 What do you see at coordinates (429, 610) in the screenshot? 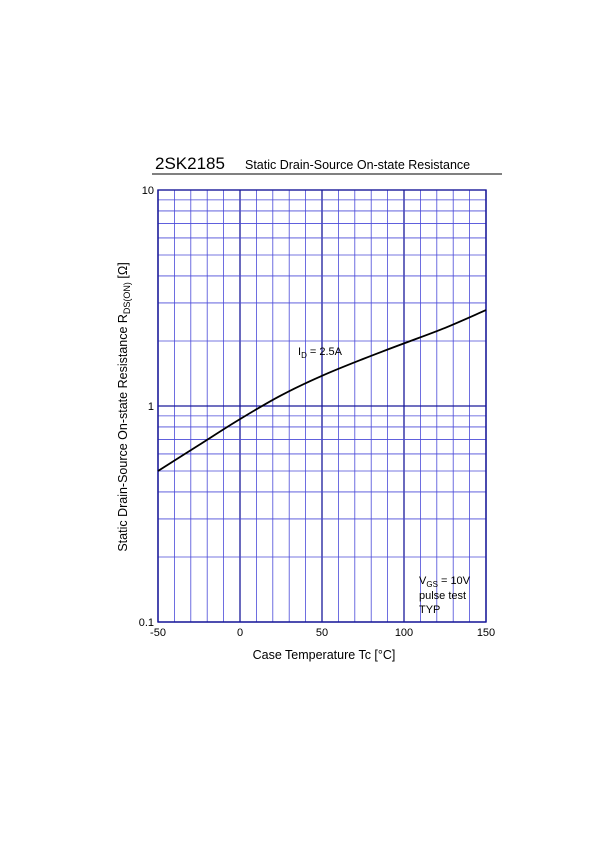
I see `condition-typ: TYP` at bounding box center [429, 610].